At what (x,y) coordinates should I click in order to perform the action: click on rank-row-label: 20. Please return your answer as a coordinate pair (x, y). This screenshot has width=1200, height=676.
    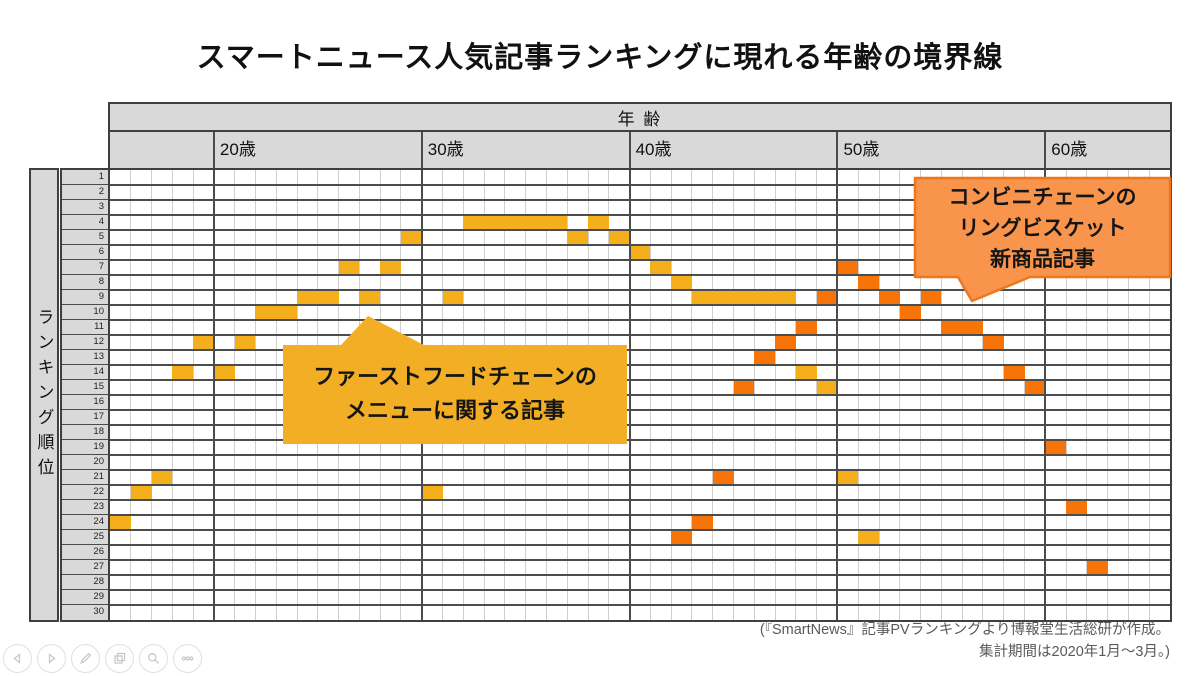
    Looking at the image, I should click on (85, 462).